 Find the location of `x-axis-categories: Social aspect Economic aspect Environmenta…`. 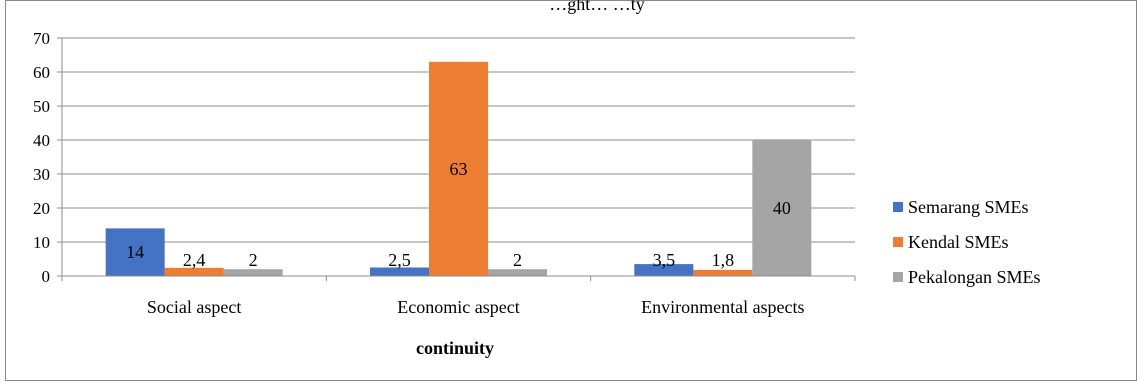

x-axis-categories: Social aspect Economic aspect Environmenta… is located at coordinates (458, 296).